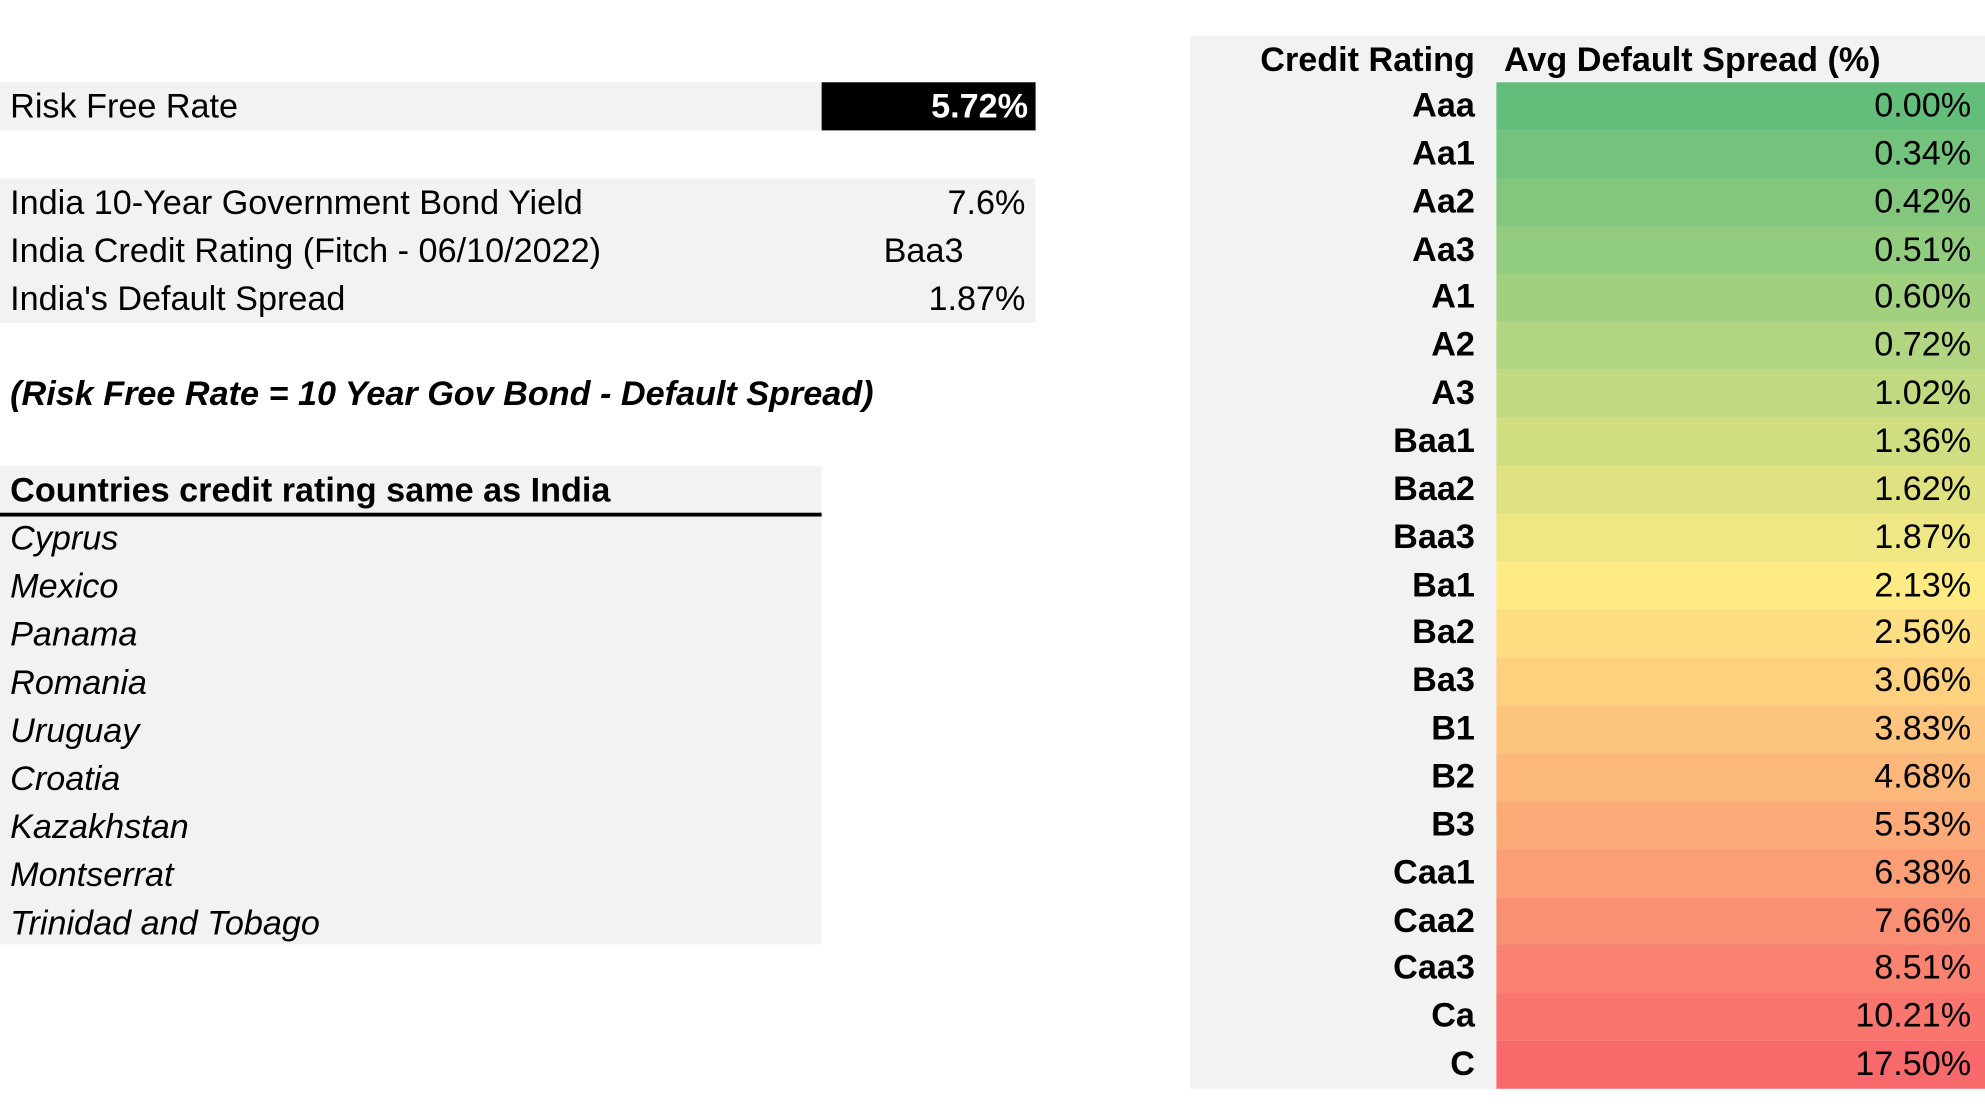 This screenshot has width=1985, height=1104. I want to click on spread-cell: 5.53%, so click(1740, 825).